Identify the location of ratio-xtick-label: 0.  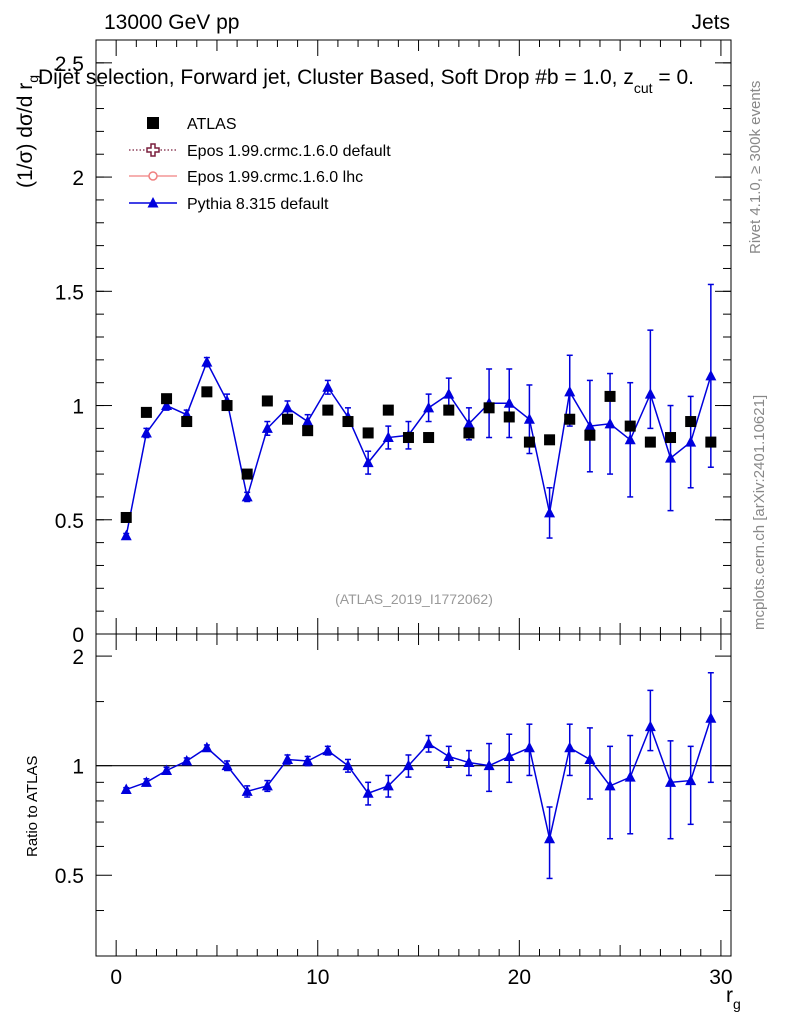
(116, 977).